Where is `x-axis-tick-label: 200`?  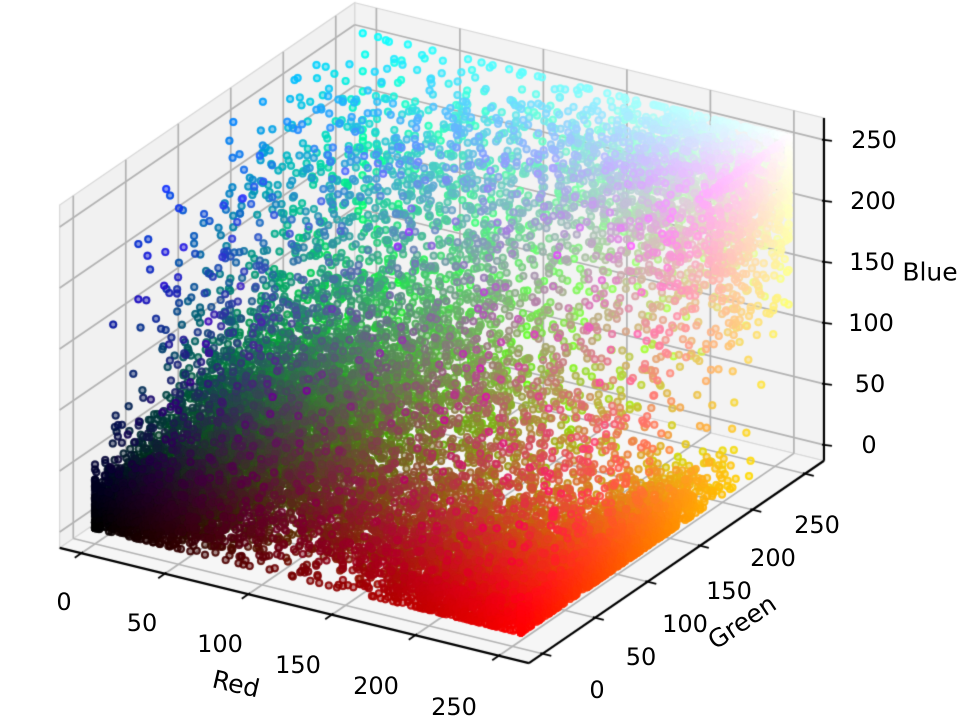
x-axis-tick-label: 200 is located at coordinates (376, 686).